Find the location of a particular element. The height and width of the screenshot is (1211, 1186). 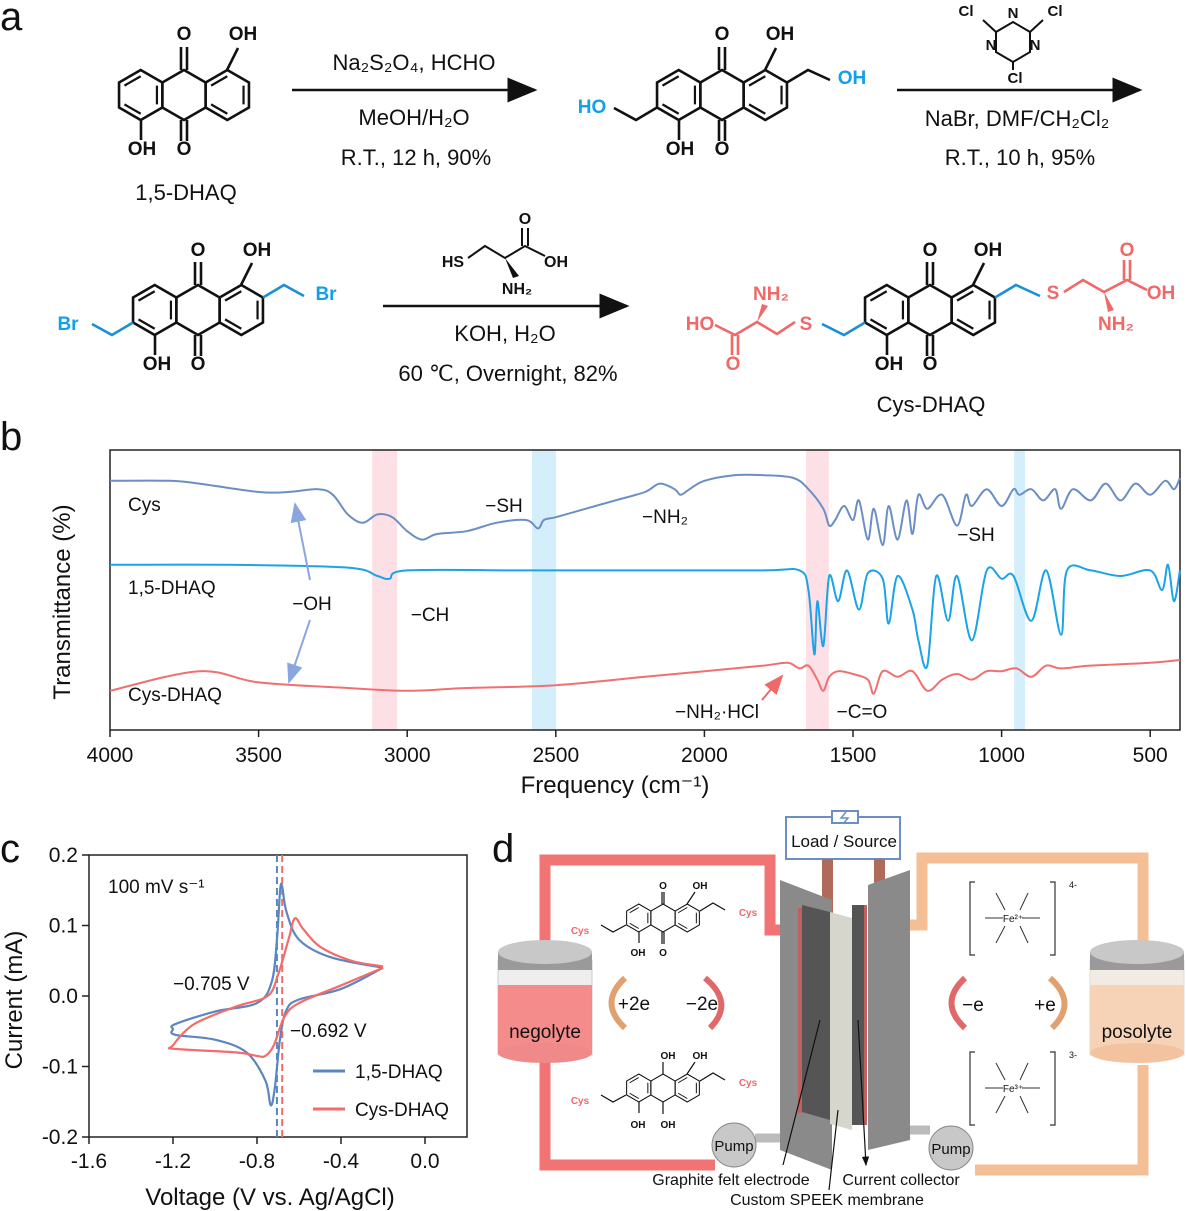

y-tick-label: 0.1 is located at coordinates (63, 926).